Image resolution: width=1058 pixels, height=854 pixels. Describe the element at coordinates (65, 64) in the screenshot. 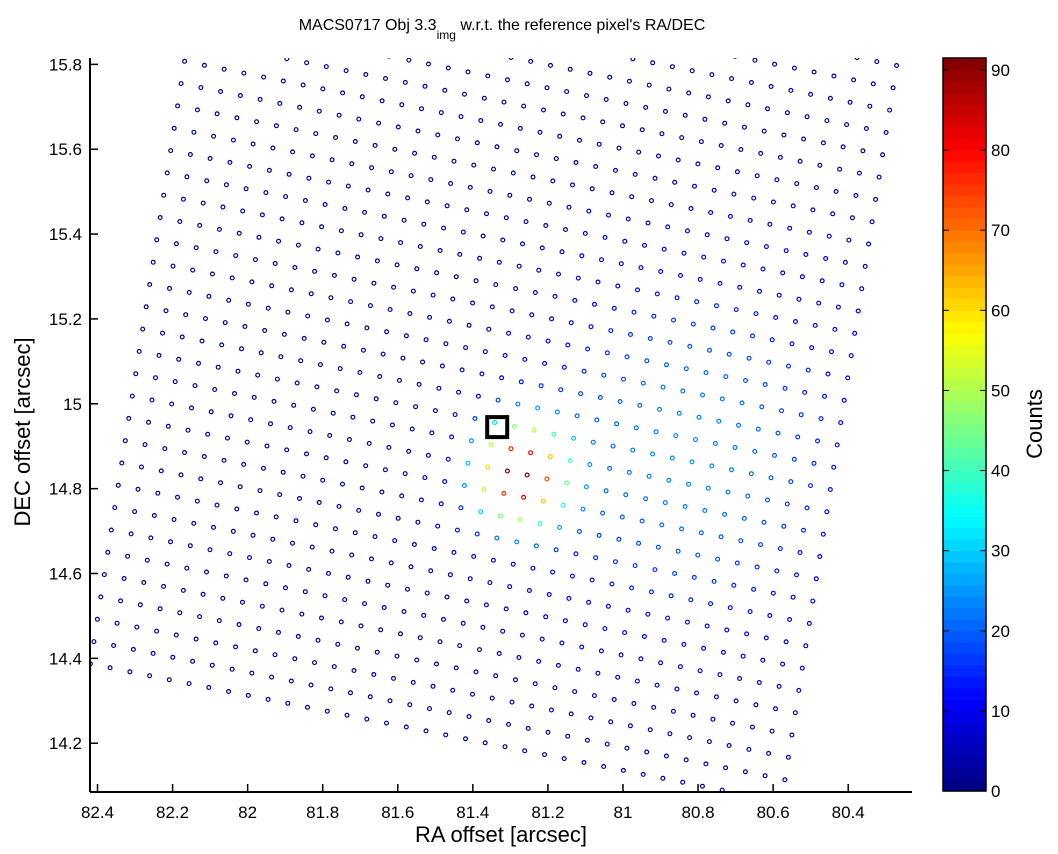

I see `y-tick-label: 15.8` at that location.